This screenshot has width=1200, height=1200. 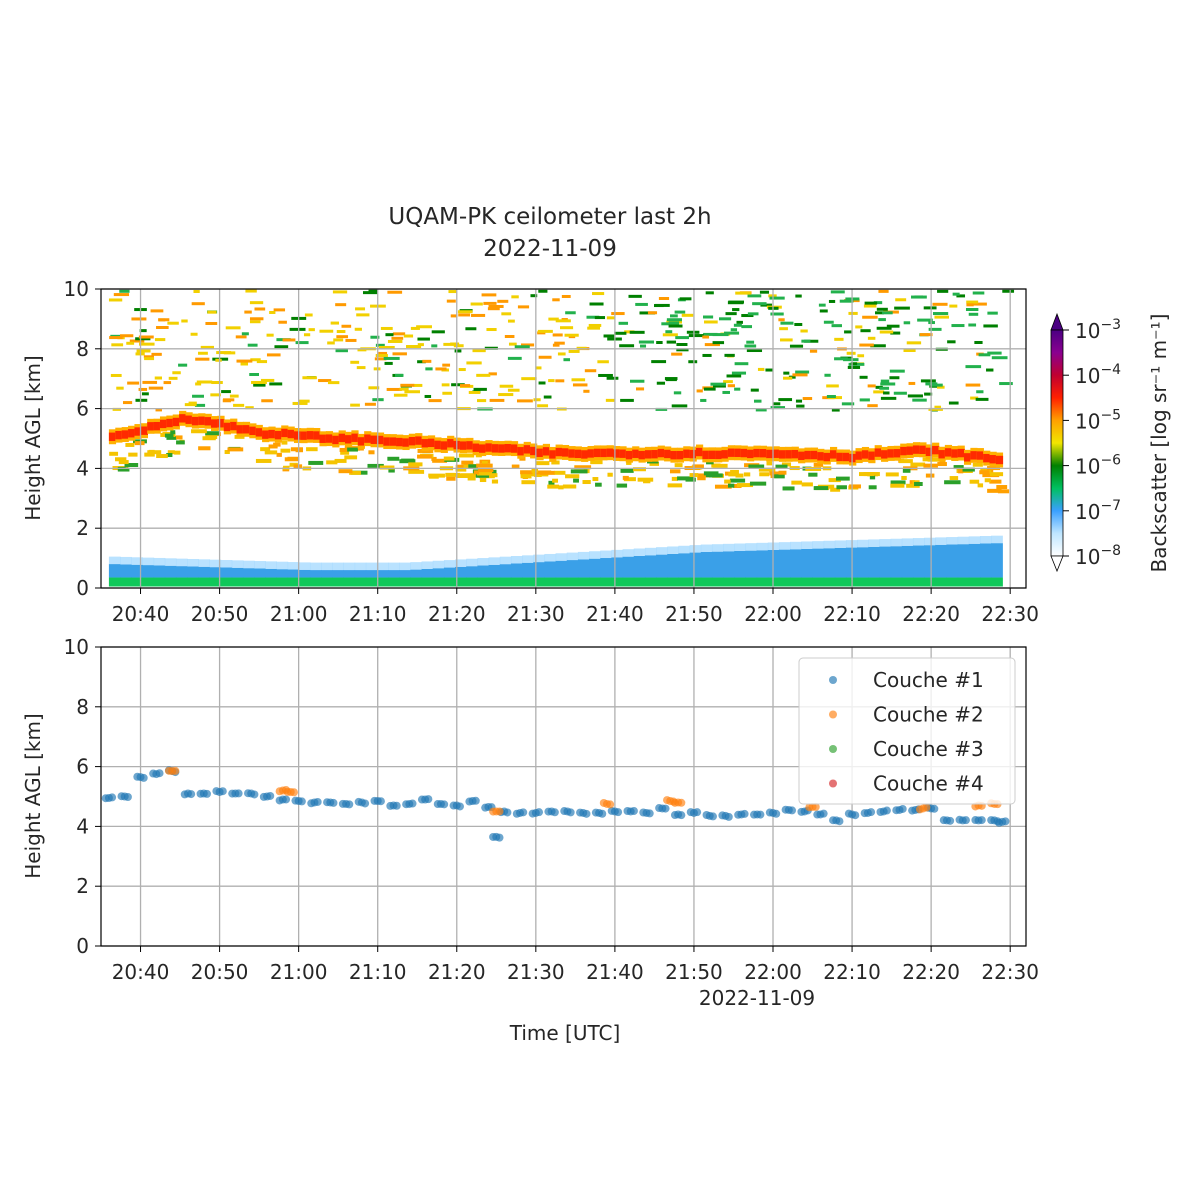 What do you see at coordinates (220, 614) in the screenshot?
I see `bs-xtick-label: 20:50` at bounding box center [220, 614].